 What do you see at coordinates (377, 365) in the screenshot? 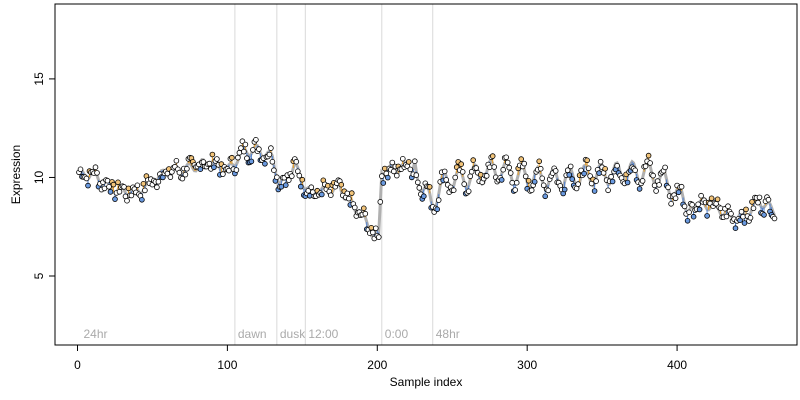
I see `x-tick-label: 200` at bounding box center [377, 365].